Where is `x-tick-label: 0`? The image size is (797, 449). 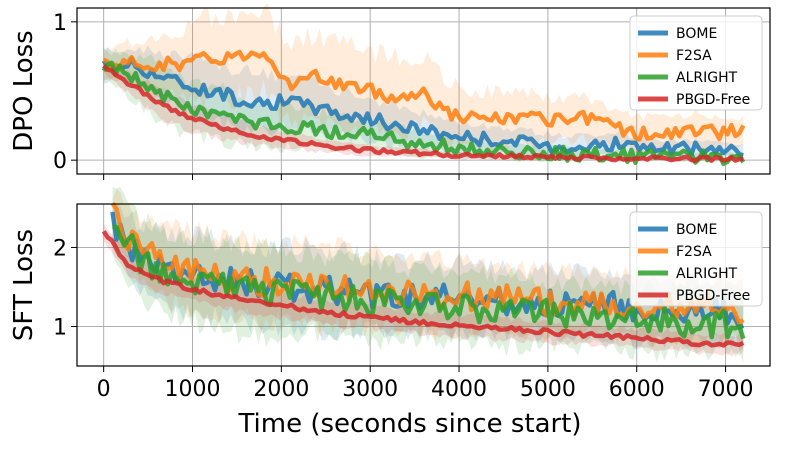 x-tick-label: 0 is located at coordinates (104, 389).